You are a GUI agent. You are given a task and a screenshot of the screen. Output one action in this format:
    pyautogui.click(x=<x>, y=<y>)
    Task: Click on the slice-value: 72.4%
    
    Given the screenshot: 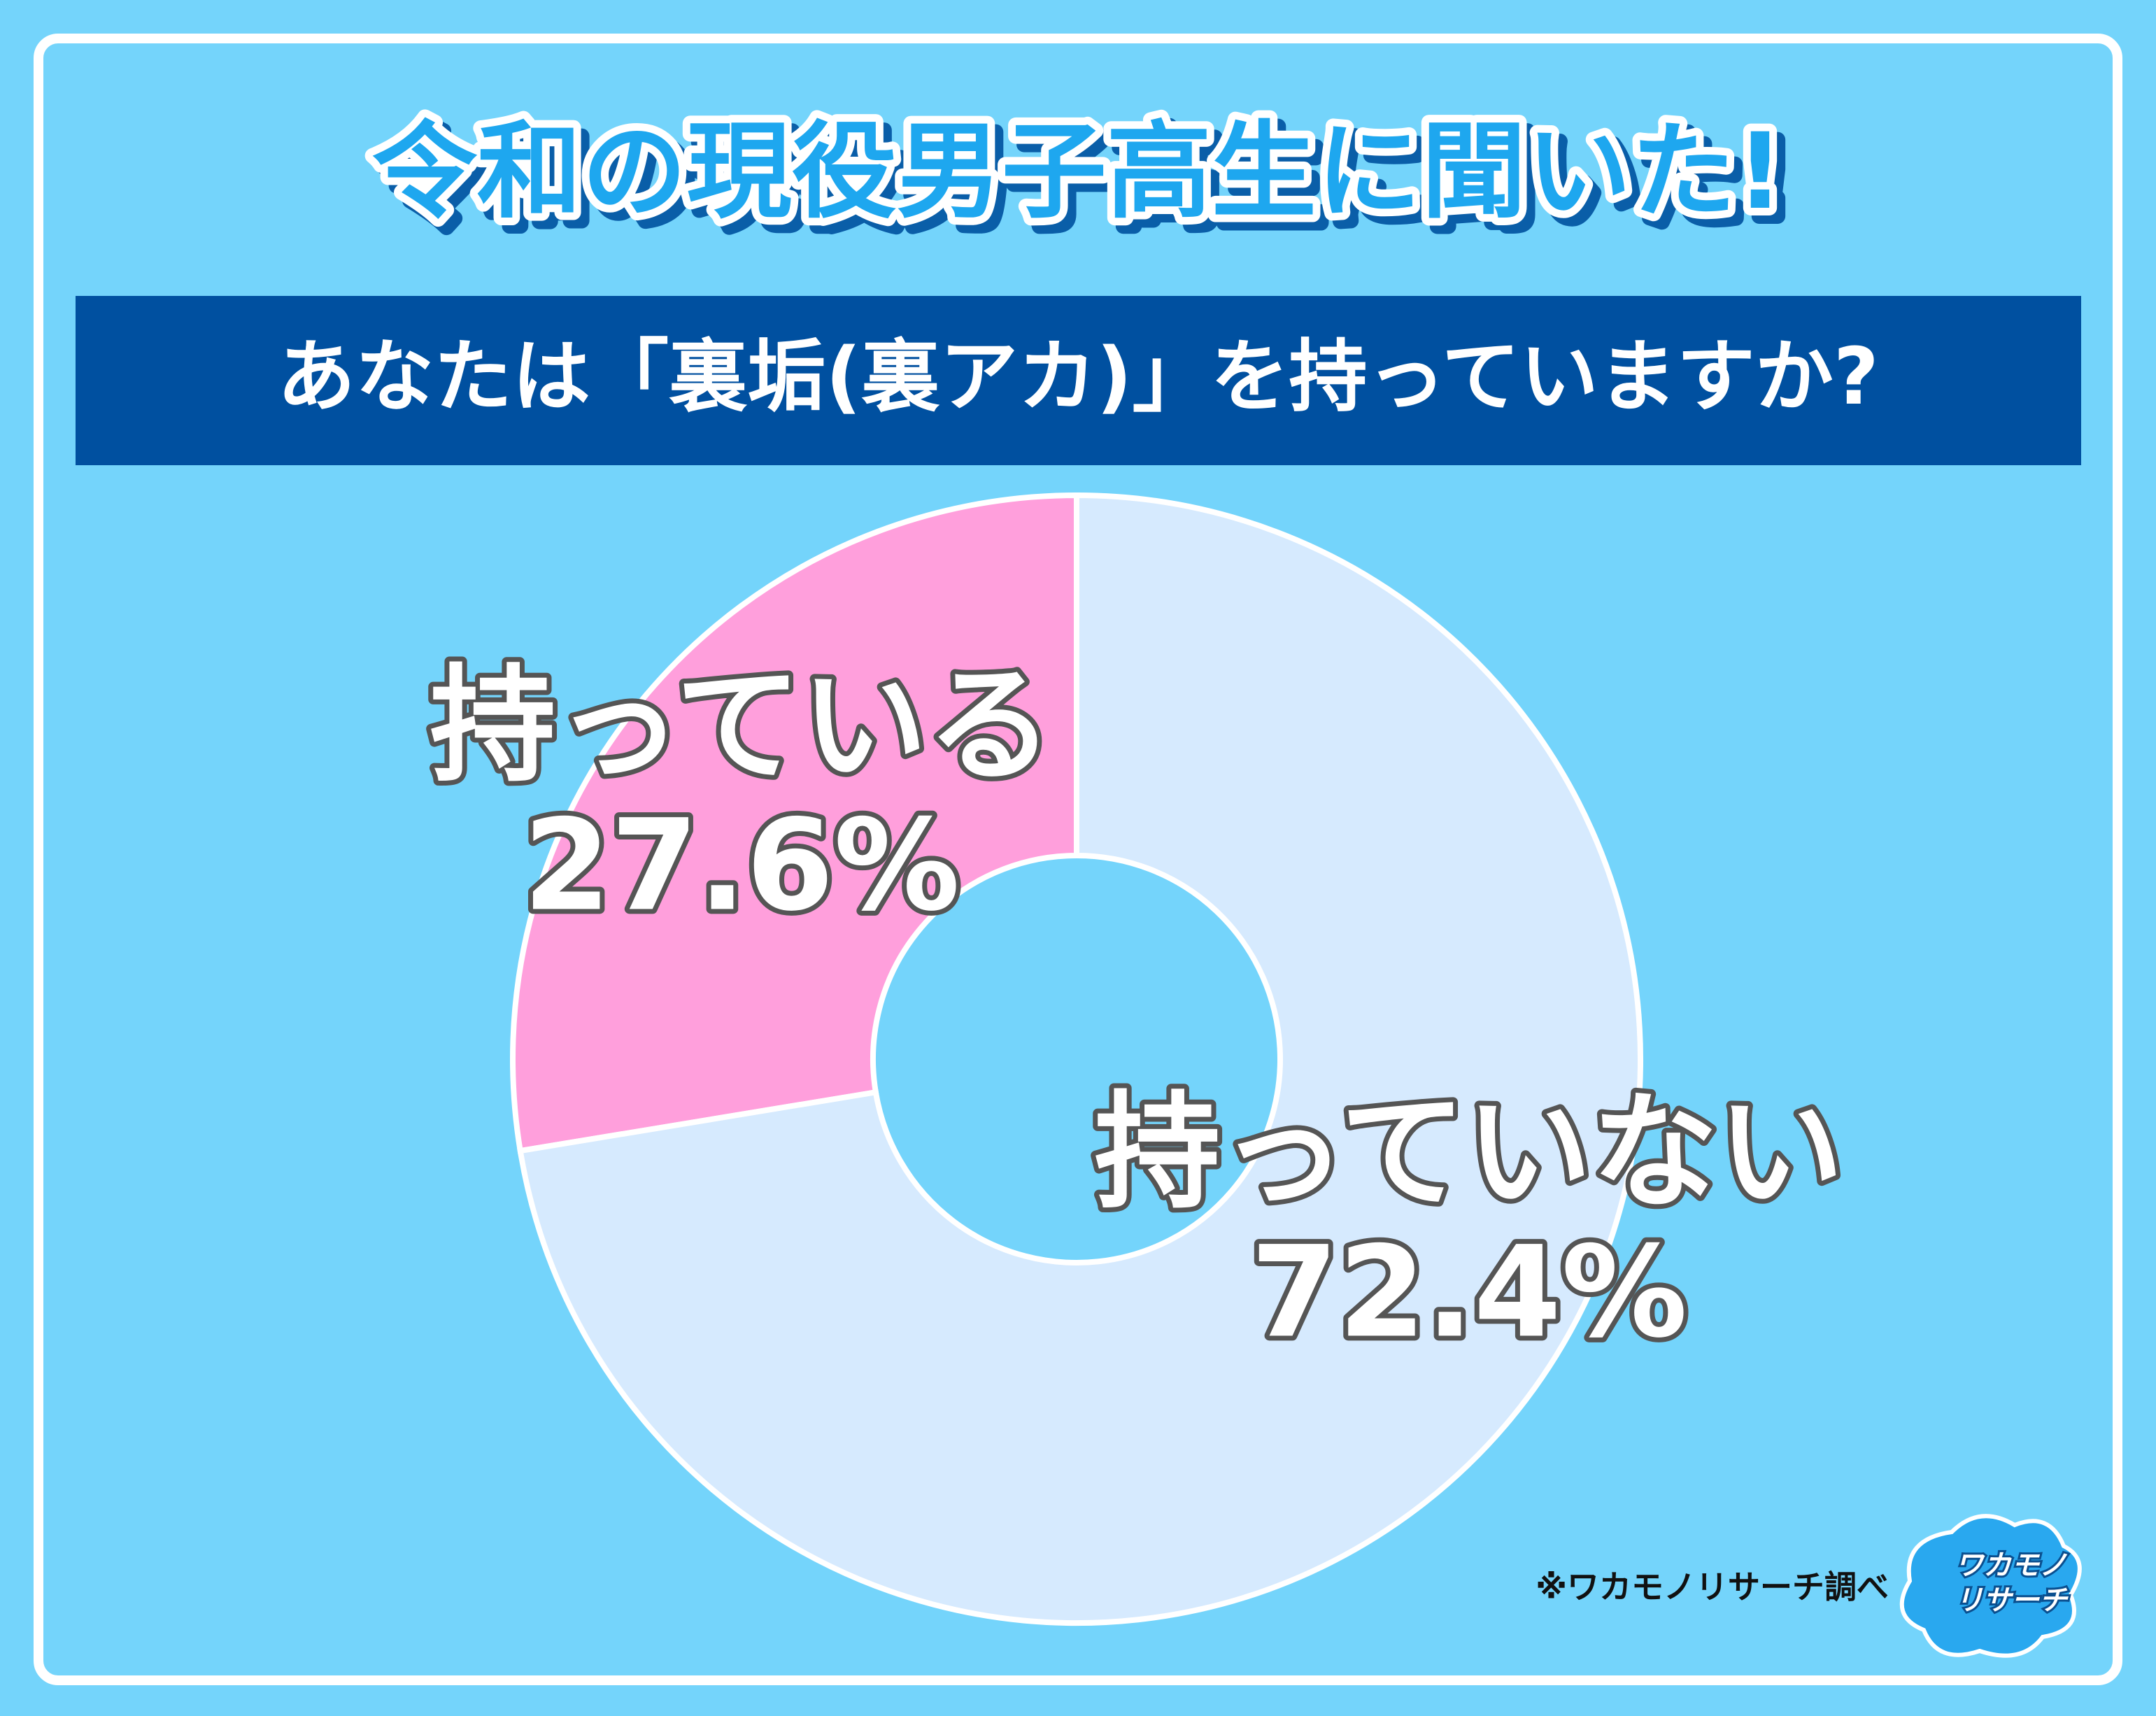 What is the action you would take?
    pyautogui.click(x=1469, y=1292)
    